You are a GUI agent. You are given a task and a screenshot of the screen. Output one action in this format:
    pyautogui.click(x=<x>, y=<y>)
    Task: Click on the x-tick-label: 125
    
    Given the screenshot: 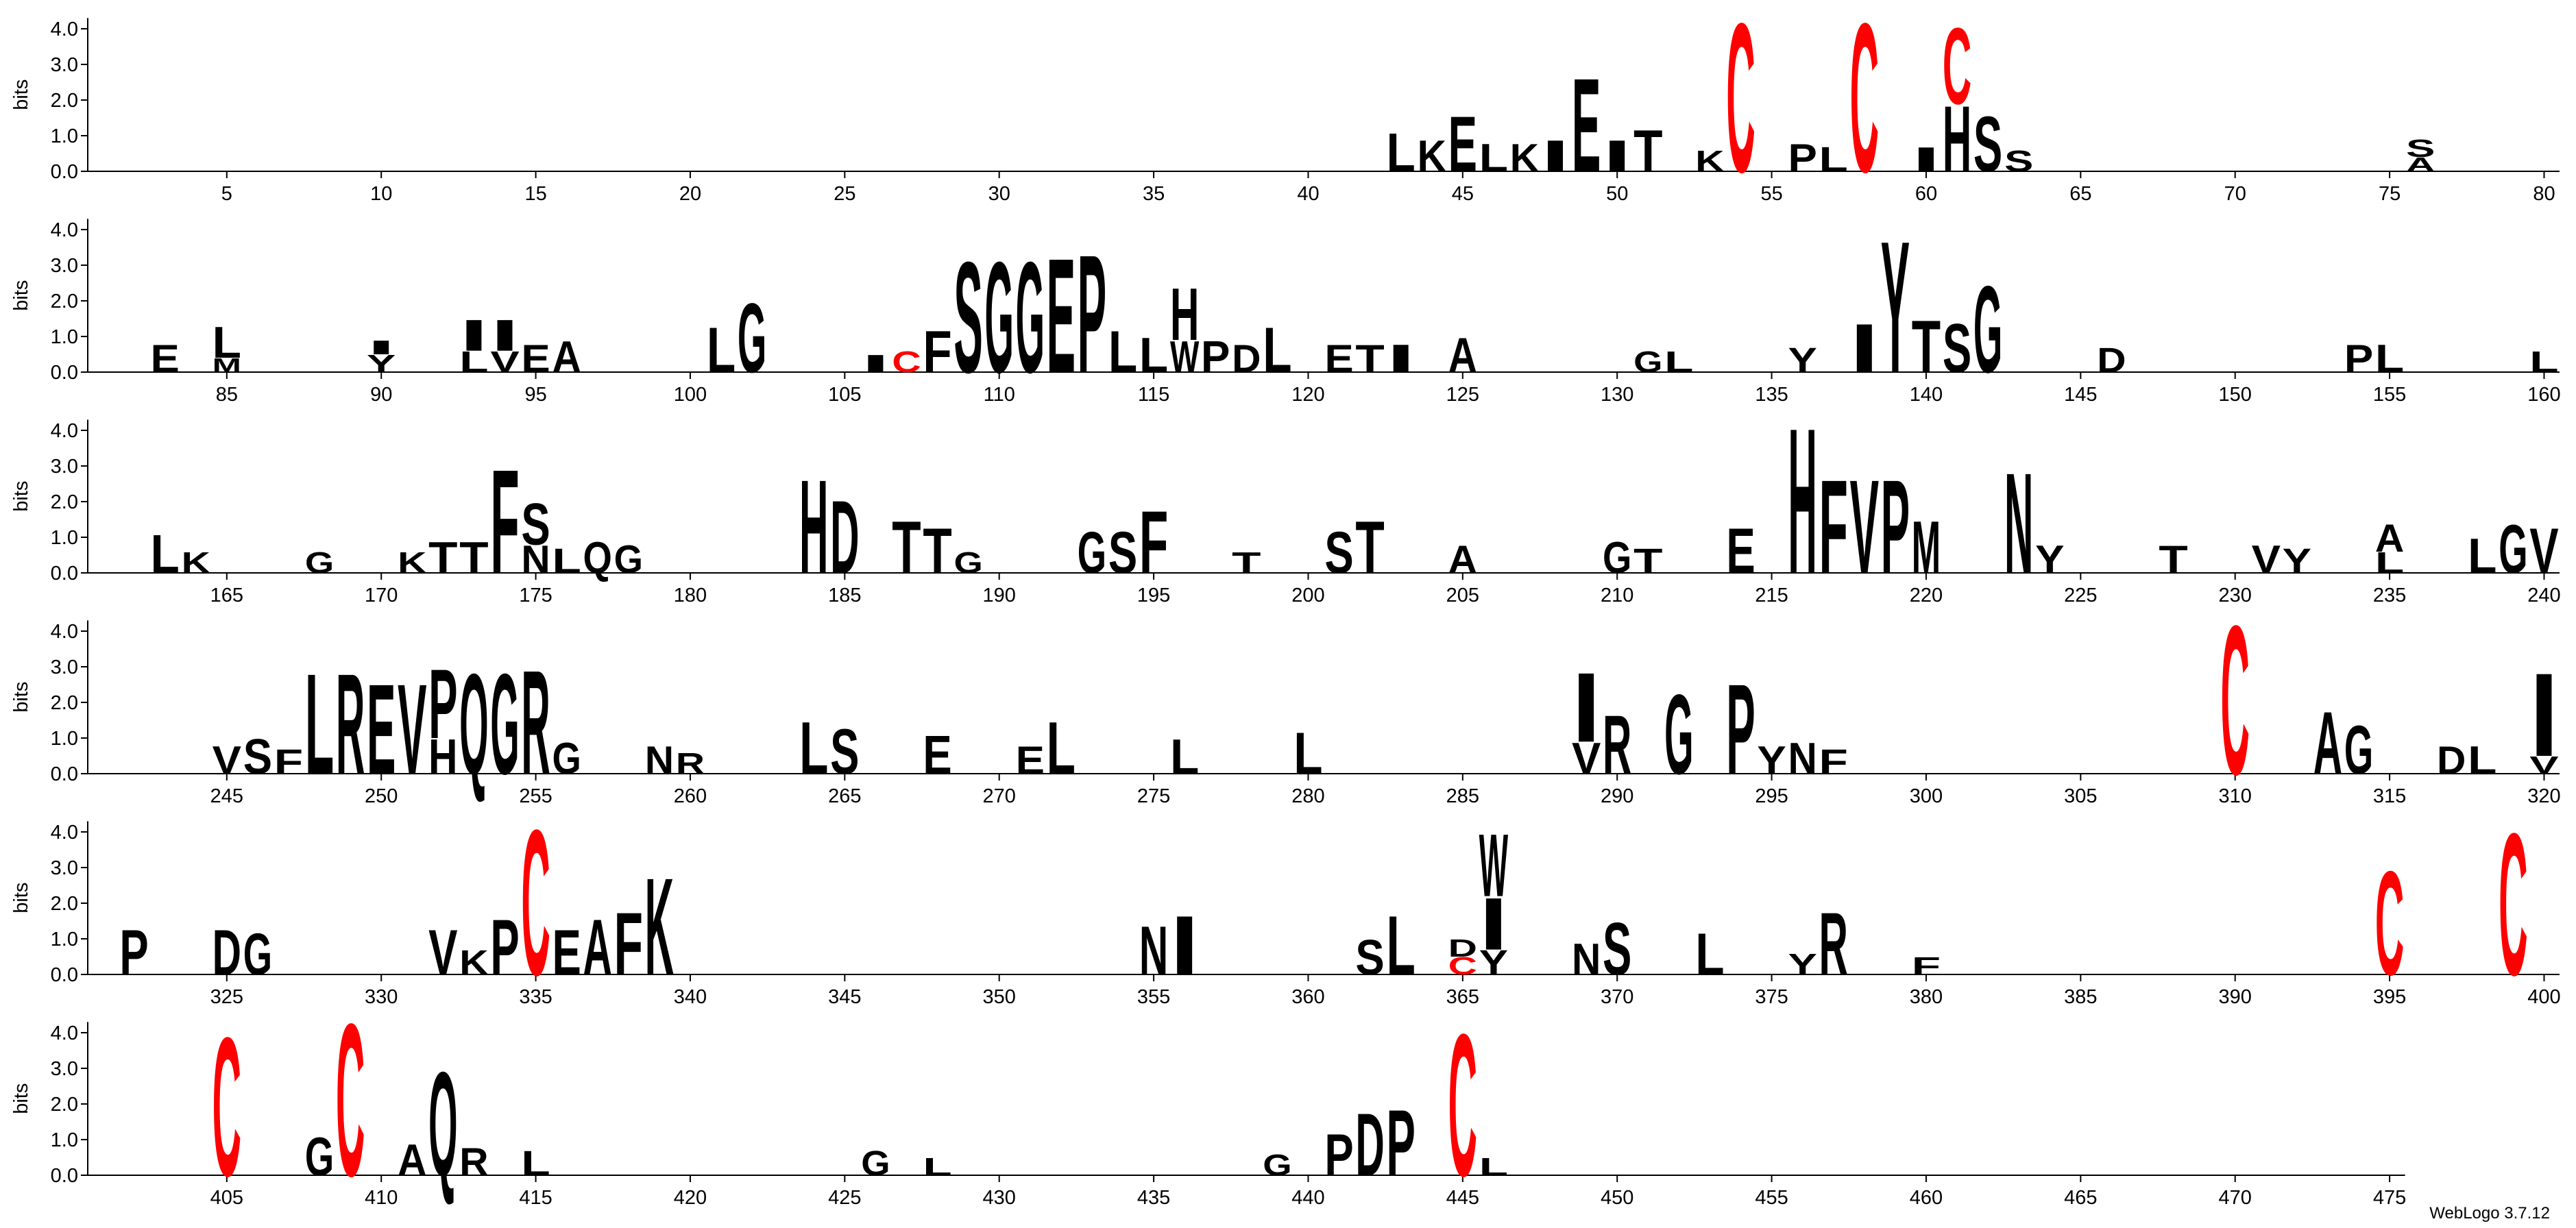 What is the action you would take?
    pyautogui.click(x=1462, y=395)
    